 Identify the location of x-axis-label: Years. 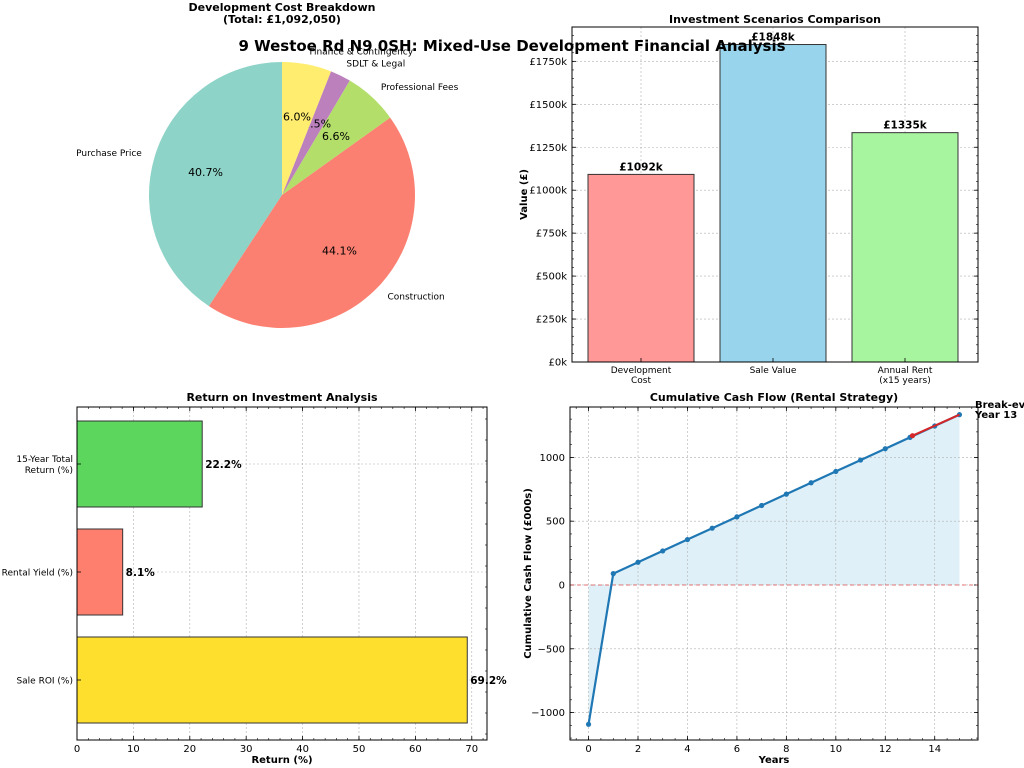
(774, 760).